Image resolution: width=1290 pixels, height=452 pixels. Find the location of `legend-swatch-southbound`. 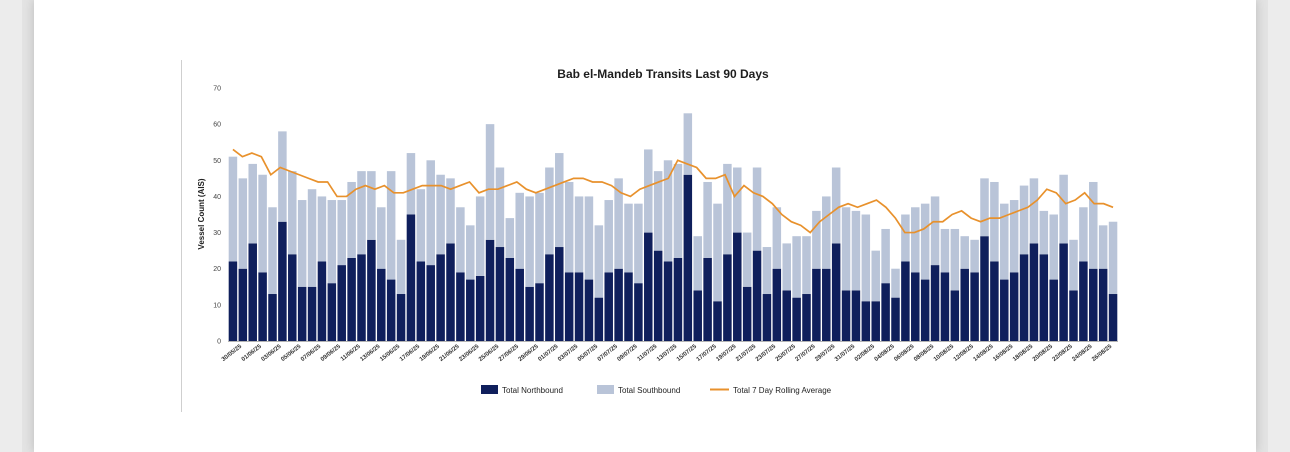

legend-swatch-southbound is located at coordinates (605, 389).